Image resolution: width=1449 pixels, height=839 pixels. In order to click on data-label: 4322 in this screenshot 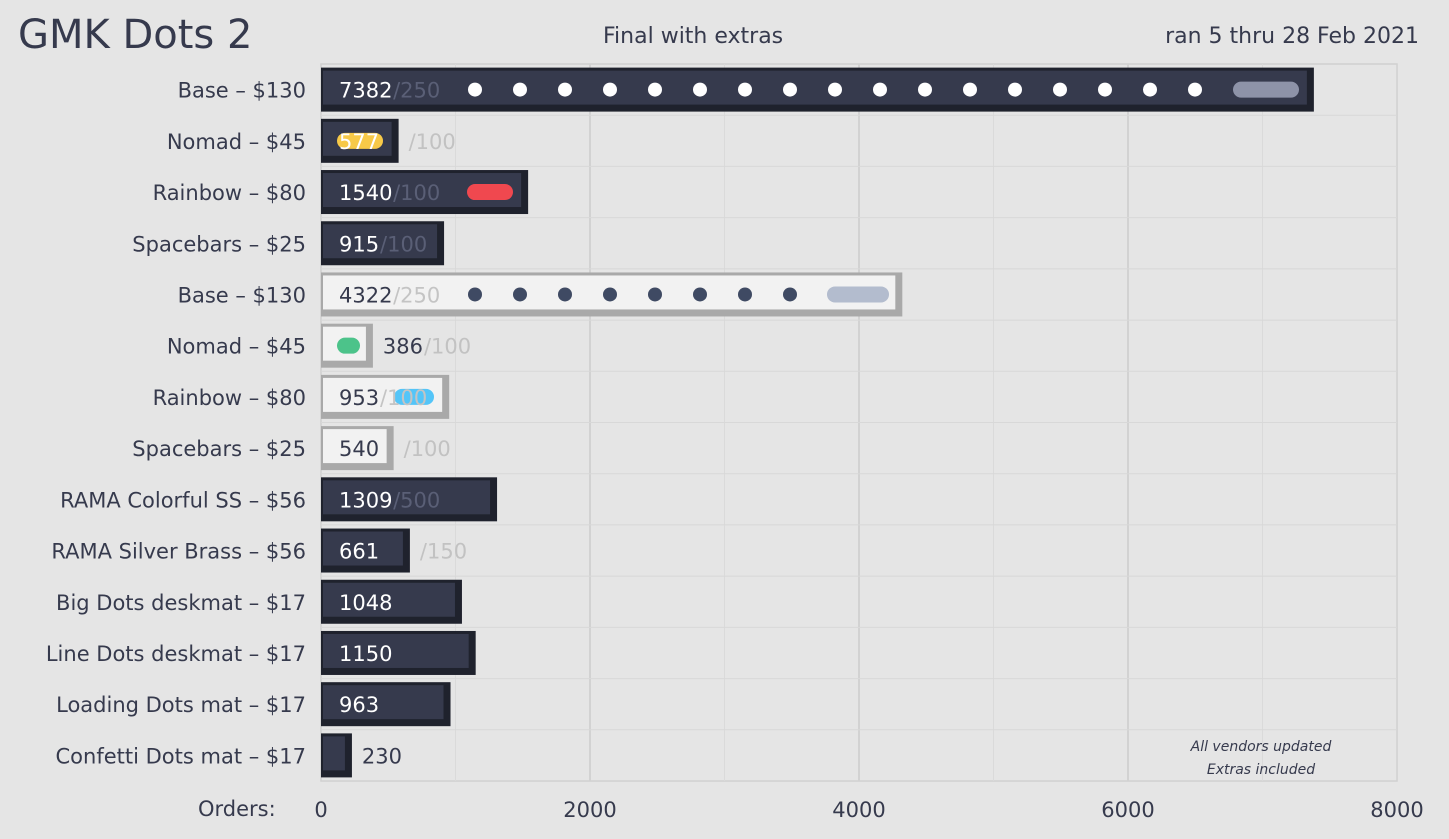, I will do `click(365, 295)`.